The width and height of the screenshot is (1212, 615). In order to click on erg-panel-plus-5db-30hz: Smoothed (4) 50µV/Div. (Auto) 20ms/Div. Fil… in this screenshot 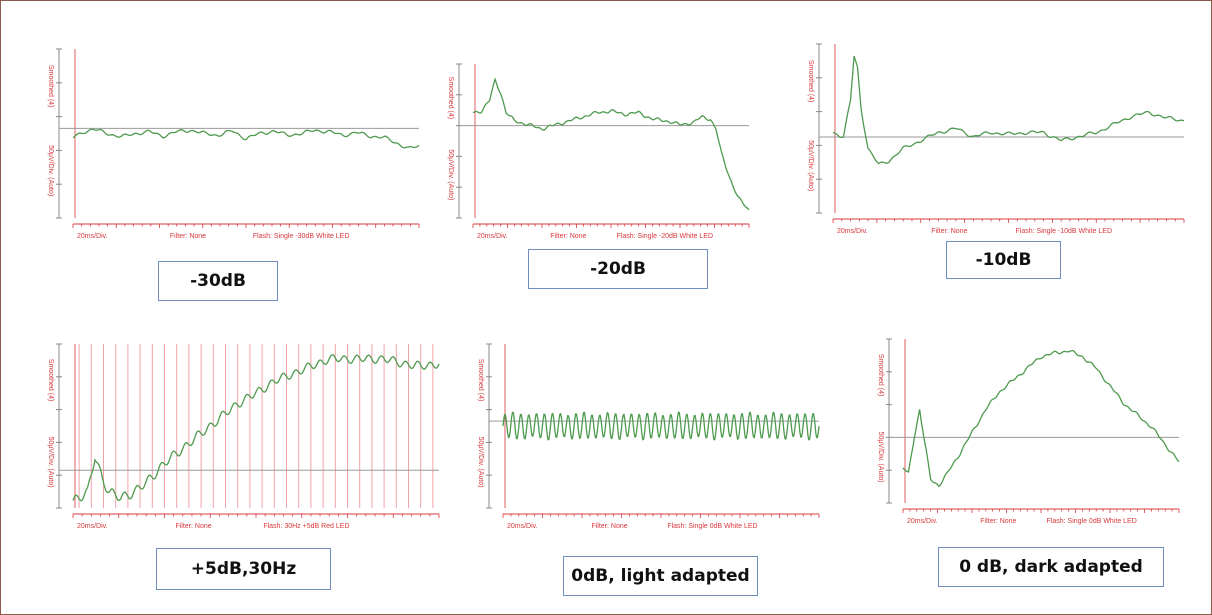, I will do `click(241, 436)`.